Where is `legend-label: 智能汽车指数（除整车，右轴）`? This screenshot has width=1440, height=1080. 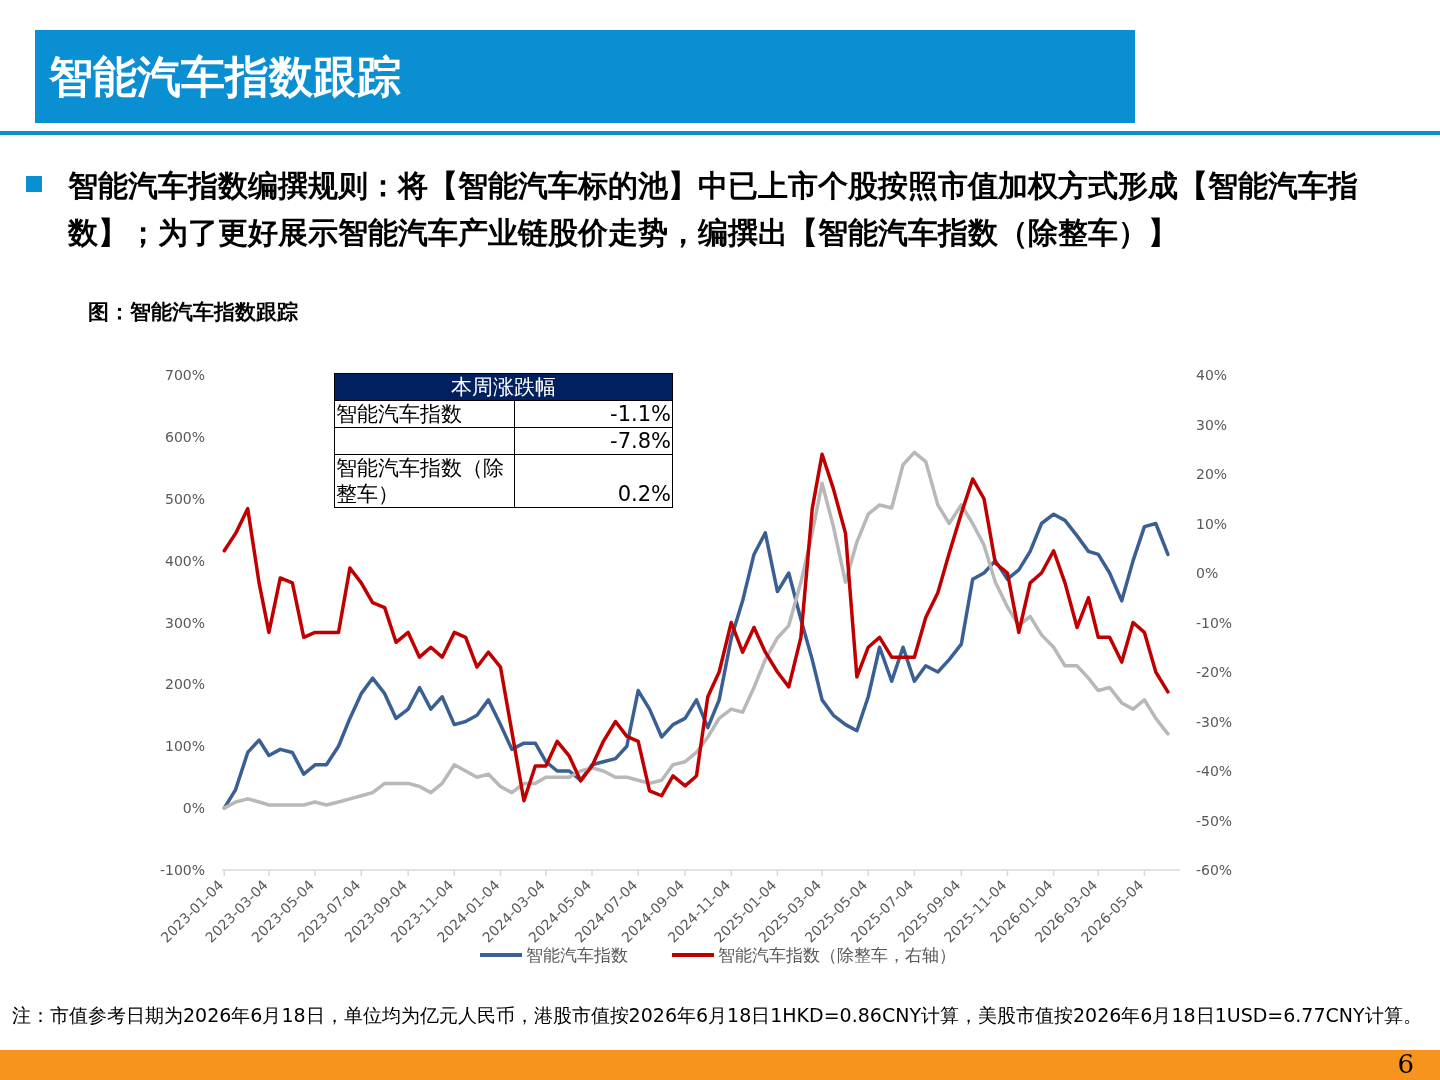 legend-label: 智能汽车指数（除整车，右轴） is located at coordinates (837, 955).